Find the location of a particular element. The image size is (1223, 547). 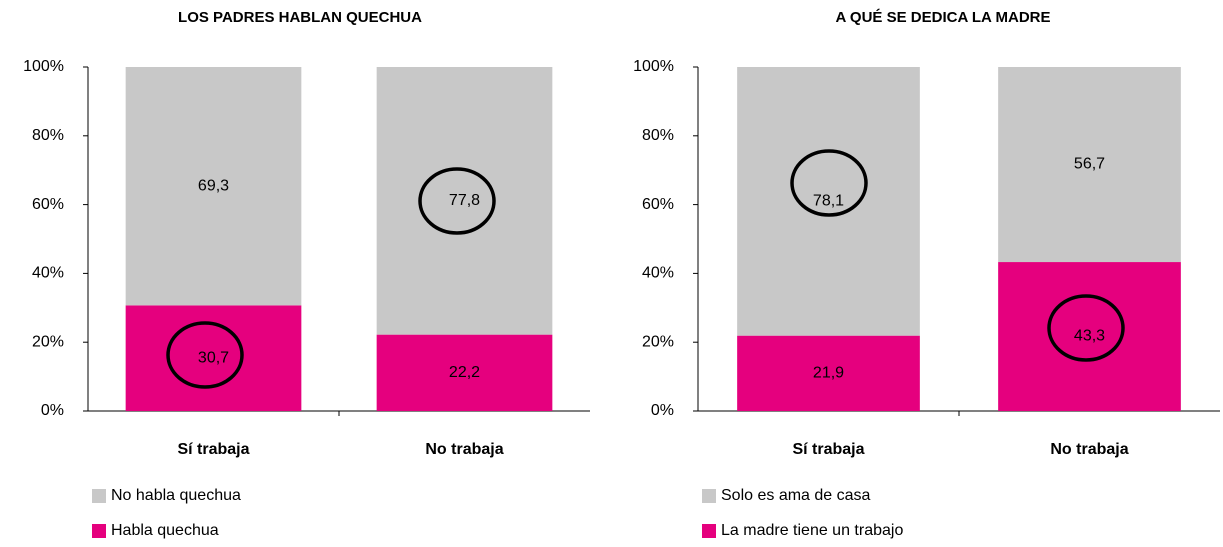

data-label: 21,9 is located at coordinates (828, 373).